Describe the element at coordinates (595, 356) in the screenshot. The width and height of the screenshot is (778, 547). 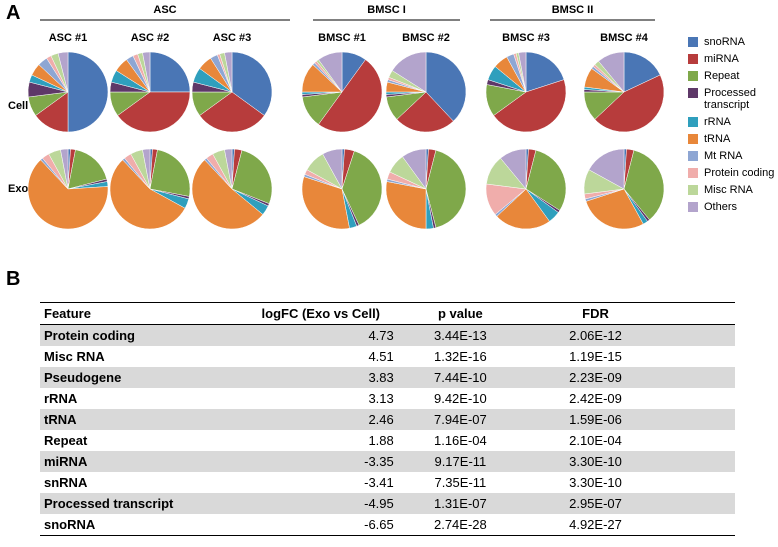
I see `table-cell: 1.19E-15` at that location.